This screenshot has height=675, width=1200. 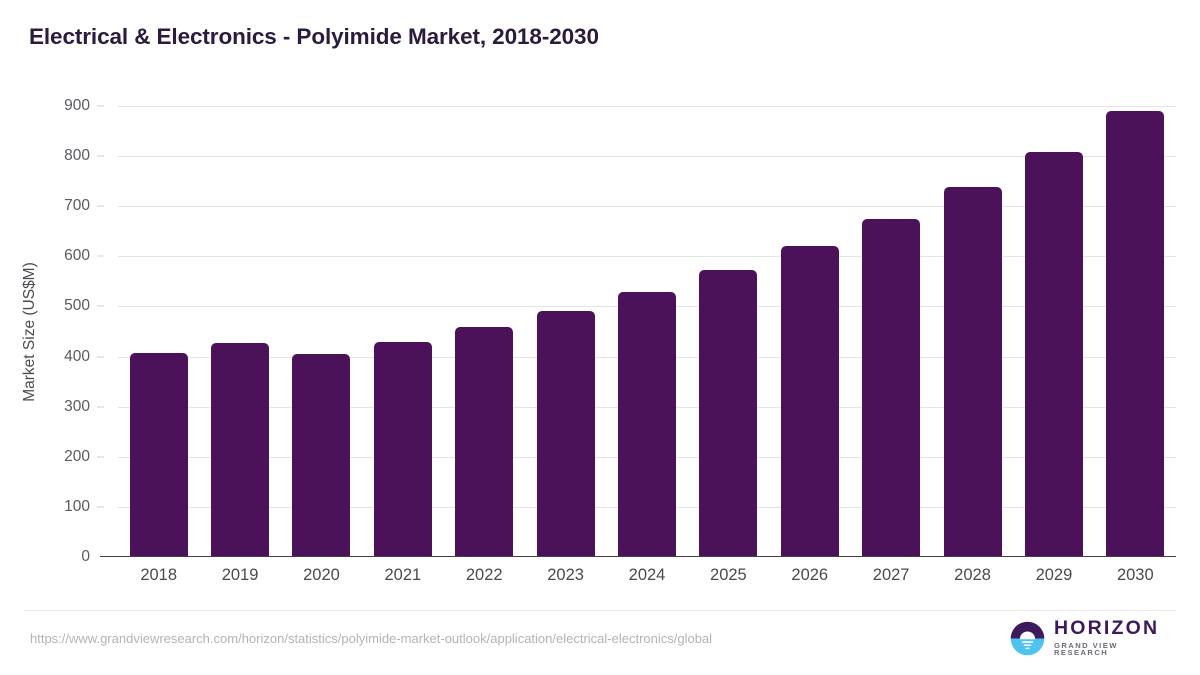 I want to click on footer-divider, so click(x=600, y=610).